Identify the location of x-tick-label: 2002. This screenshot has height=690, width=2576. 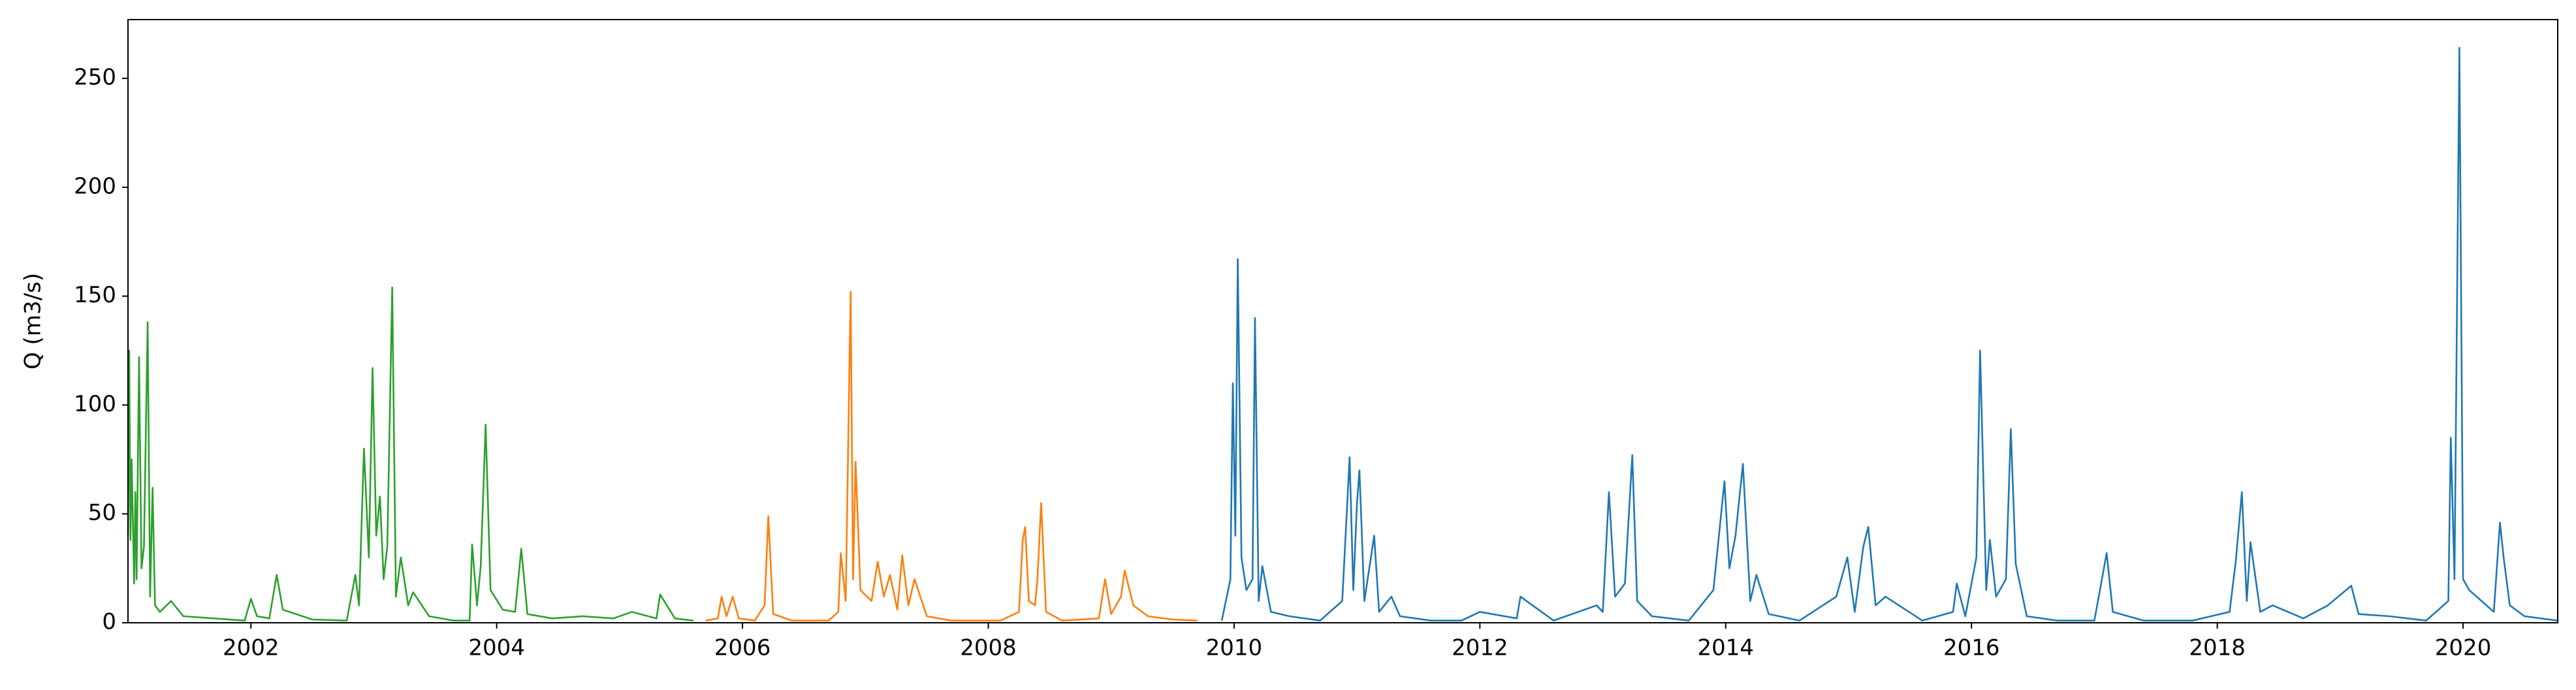
(251, 648).